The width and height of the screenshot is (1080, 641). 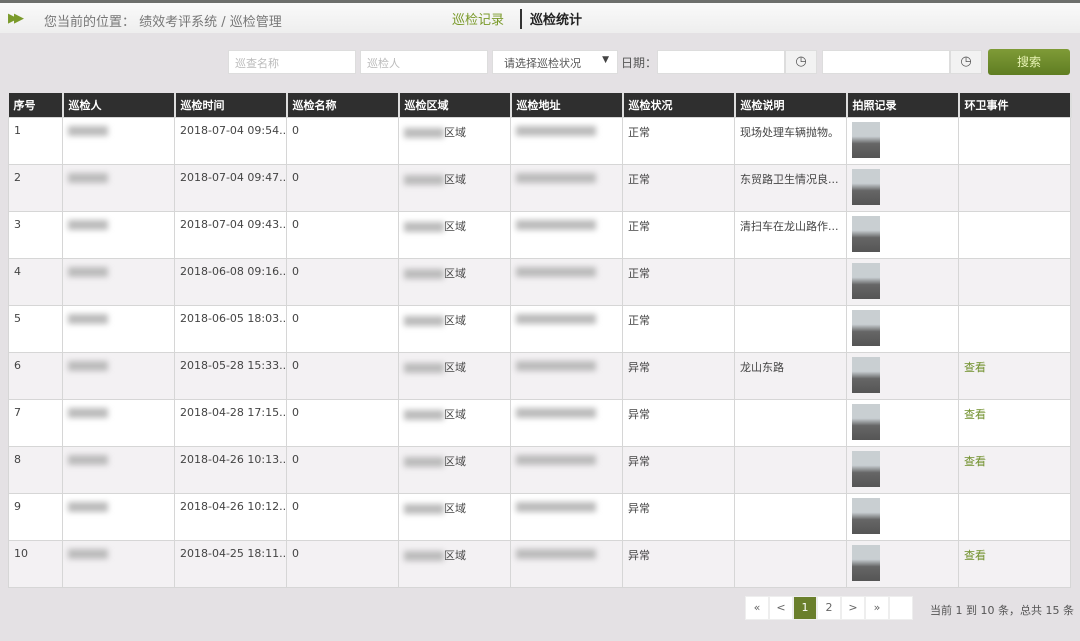 I want to click on column-header: 序号, so click(x=36, y=105).